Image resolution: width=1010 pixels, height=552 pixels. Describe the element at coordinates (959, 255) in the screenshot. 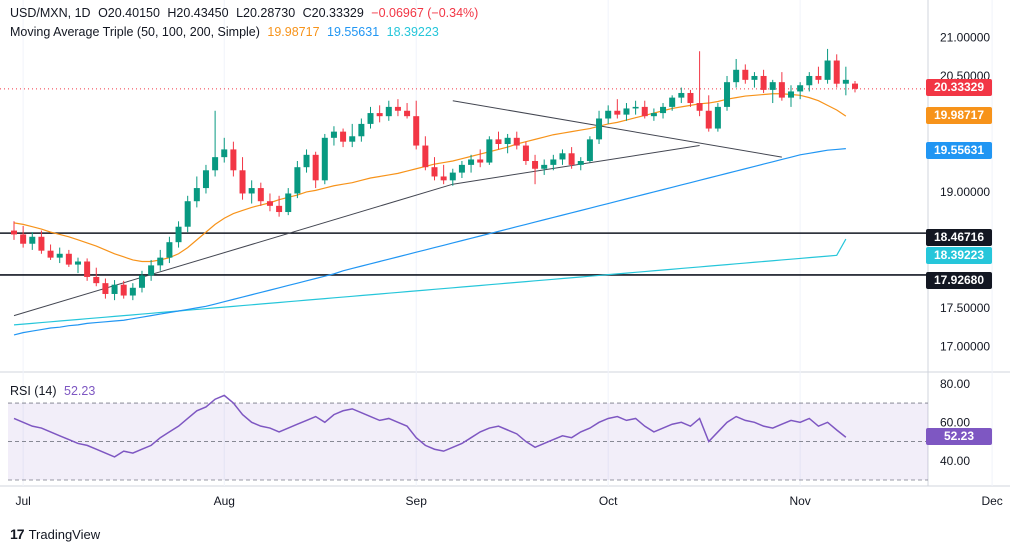

I see `ma200-label: 18.39223` at that location.